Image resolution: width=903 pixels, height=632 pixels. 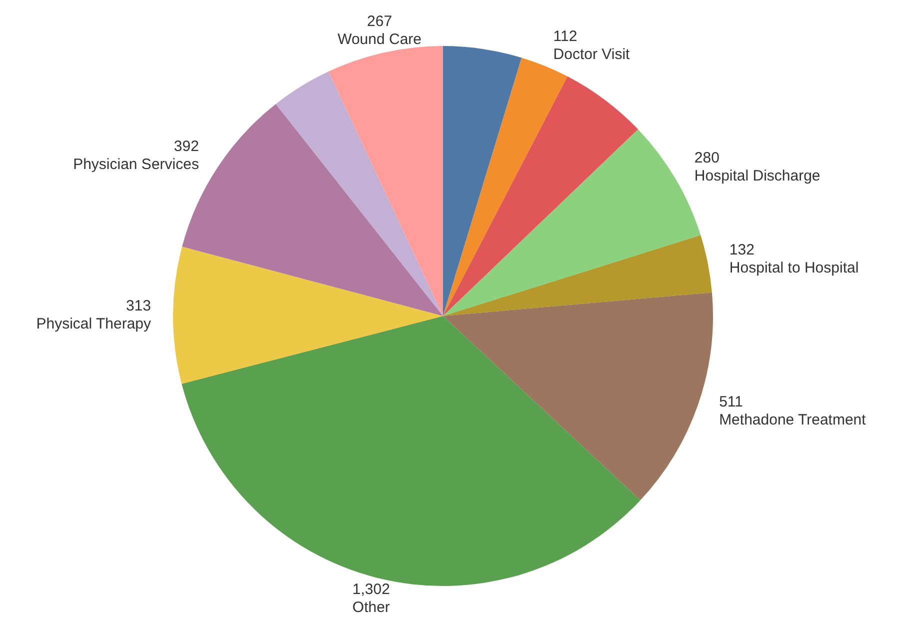 I want to click on data-label: 392, so click(x=186, y=146).